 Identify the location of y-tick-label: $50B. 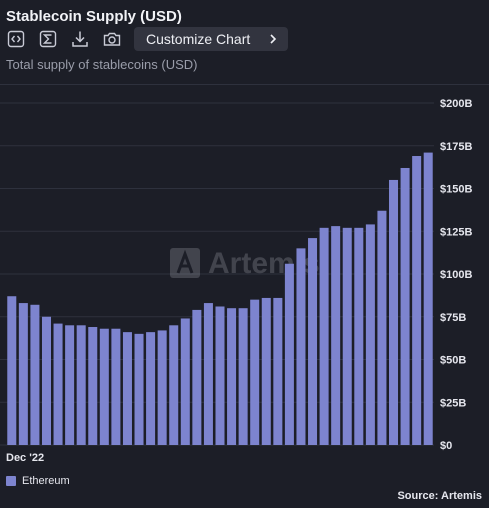
(453, 361).